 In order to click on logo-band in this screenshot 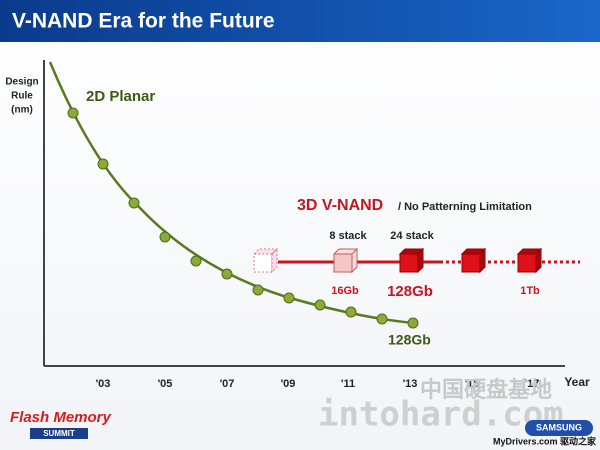, I will do `click(59, 433)`.